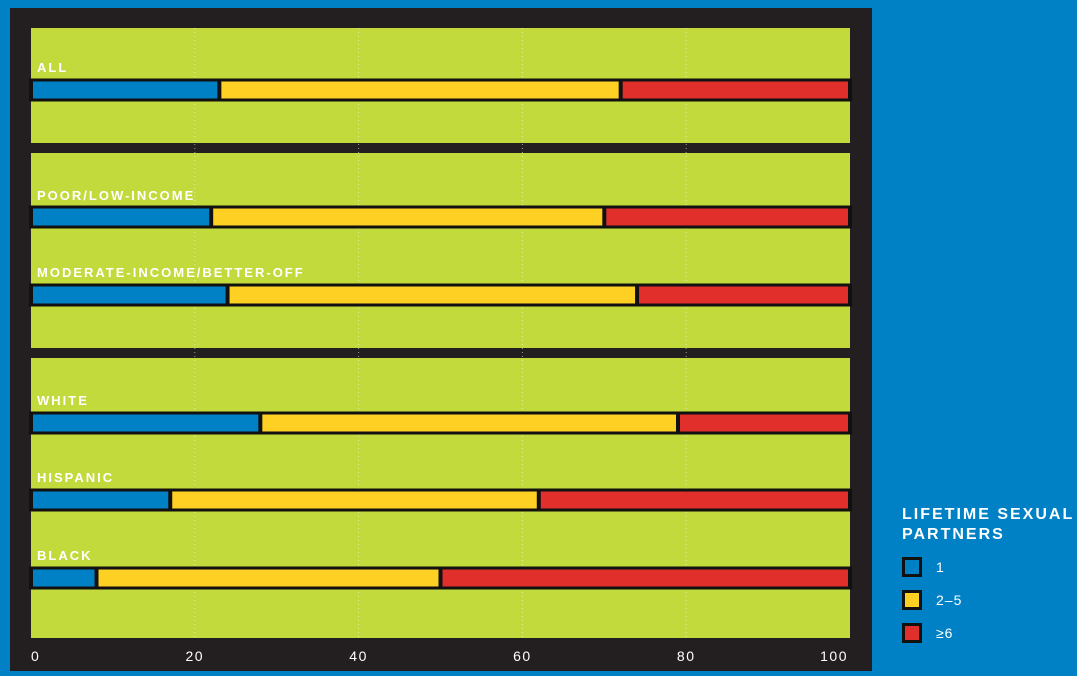 This screenshot has width=1077, height=676. Describe the element at coordinates (989, 580) in the screenshot. I see `legend: LIFETIME SEXUAL PARTNERS 1 2–5 ≥6` at that location.